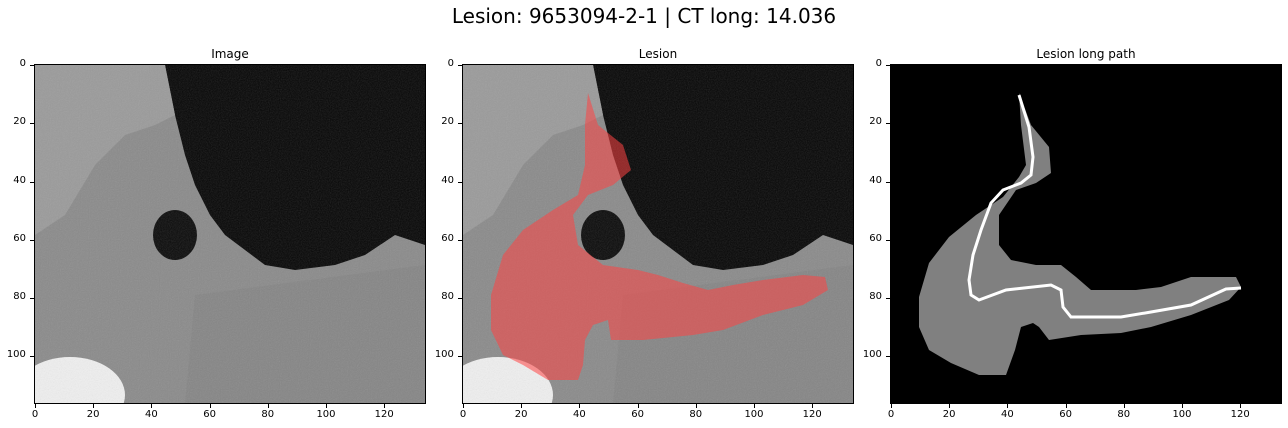  What do you see at coordinates (1086, 54) in the screenshot?
I see `panel-title-long-path: Lesion long path` at bounding box center [1086, 54].